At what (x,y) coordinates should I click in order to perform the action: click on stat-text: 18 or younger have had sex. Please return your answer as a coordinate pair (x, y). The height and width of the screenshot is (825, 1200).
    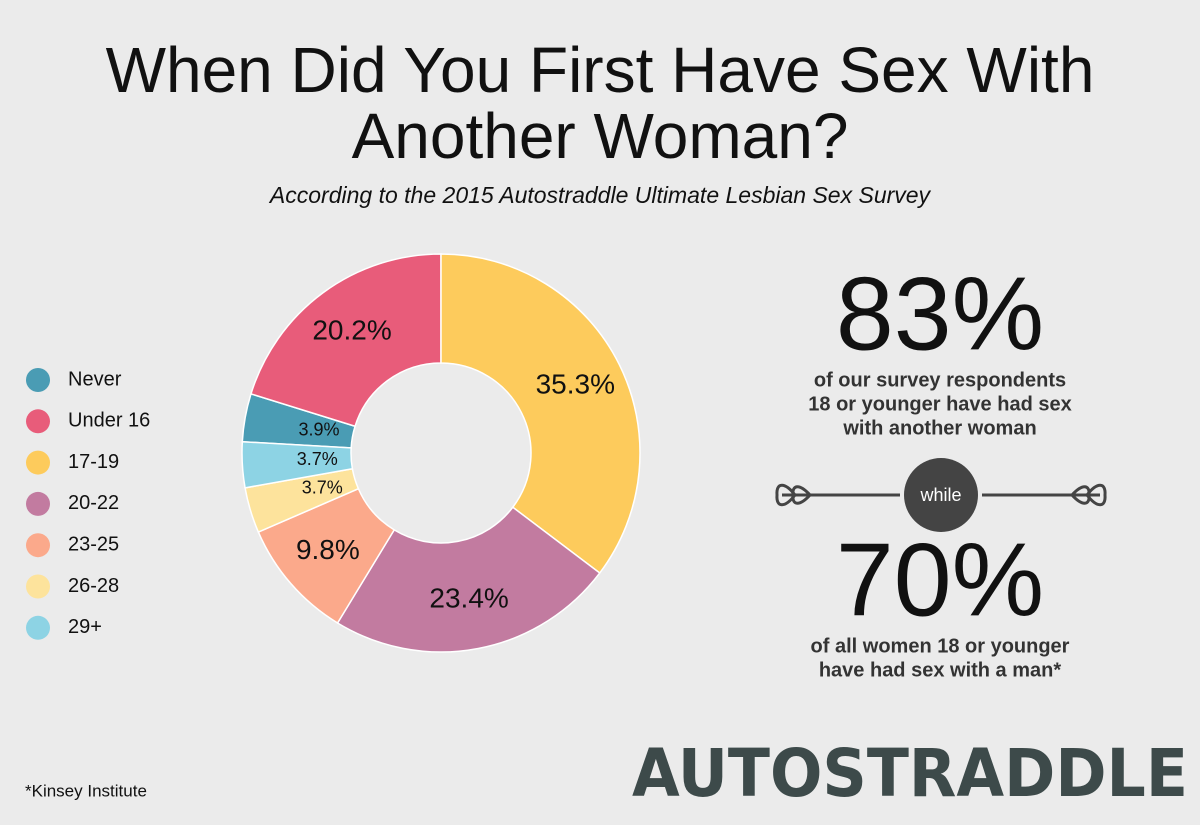
    Looking at the image, I should click on (939, 404).